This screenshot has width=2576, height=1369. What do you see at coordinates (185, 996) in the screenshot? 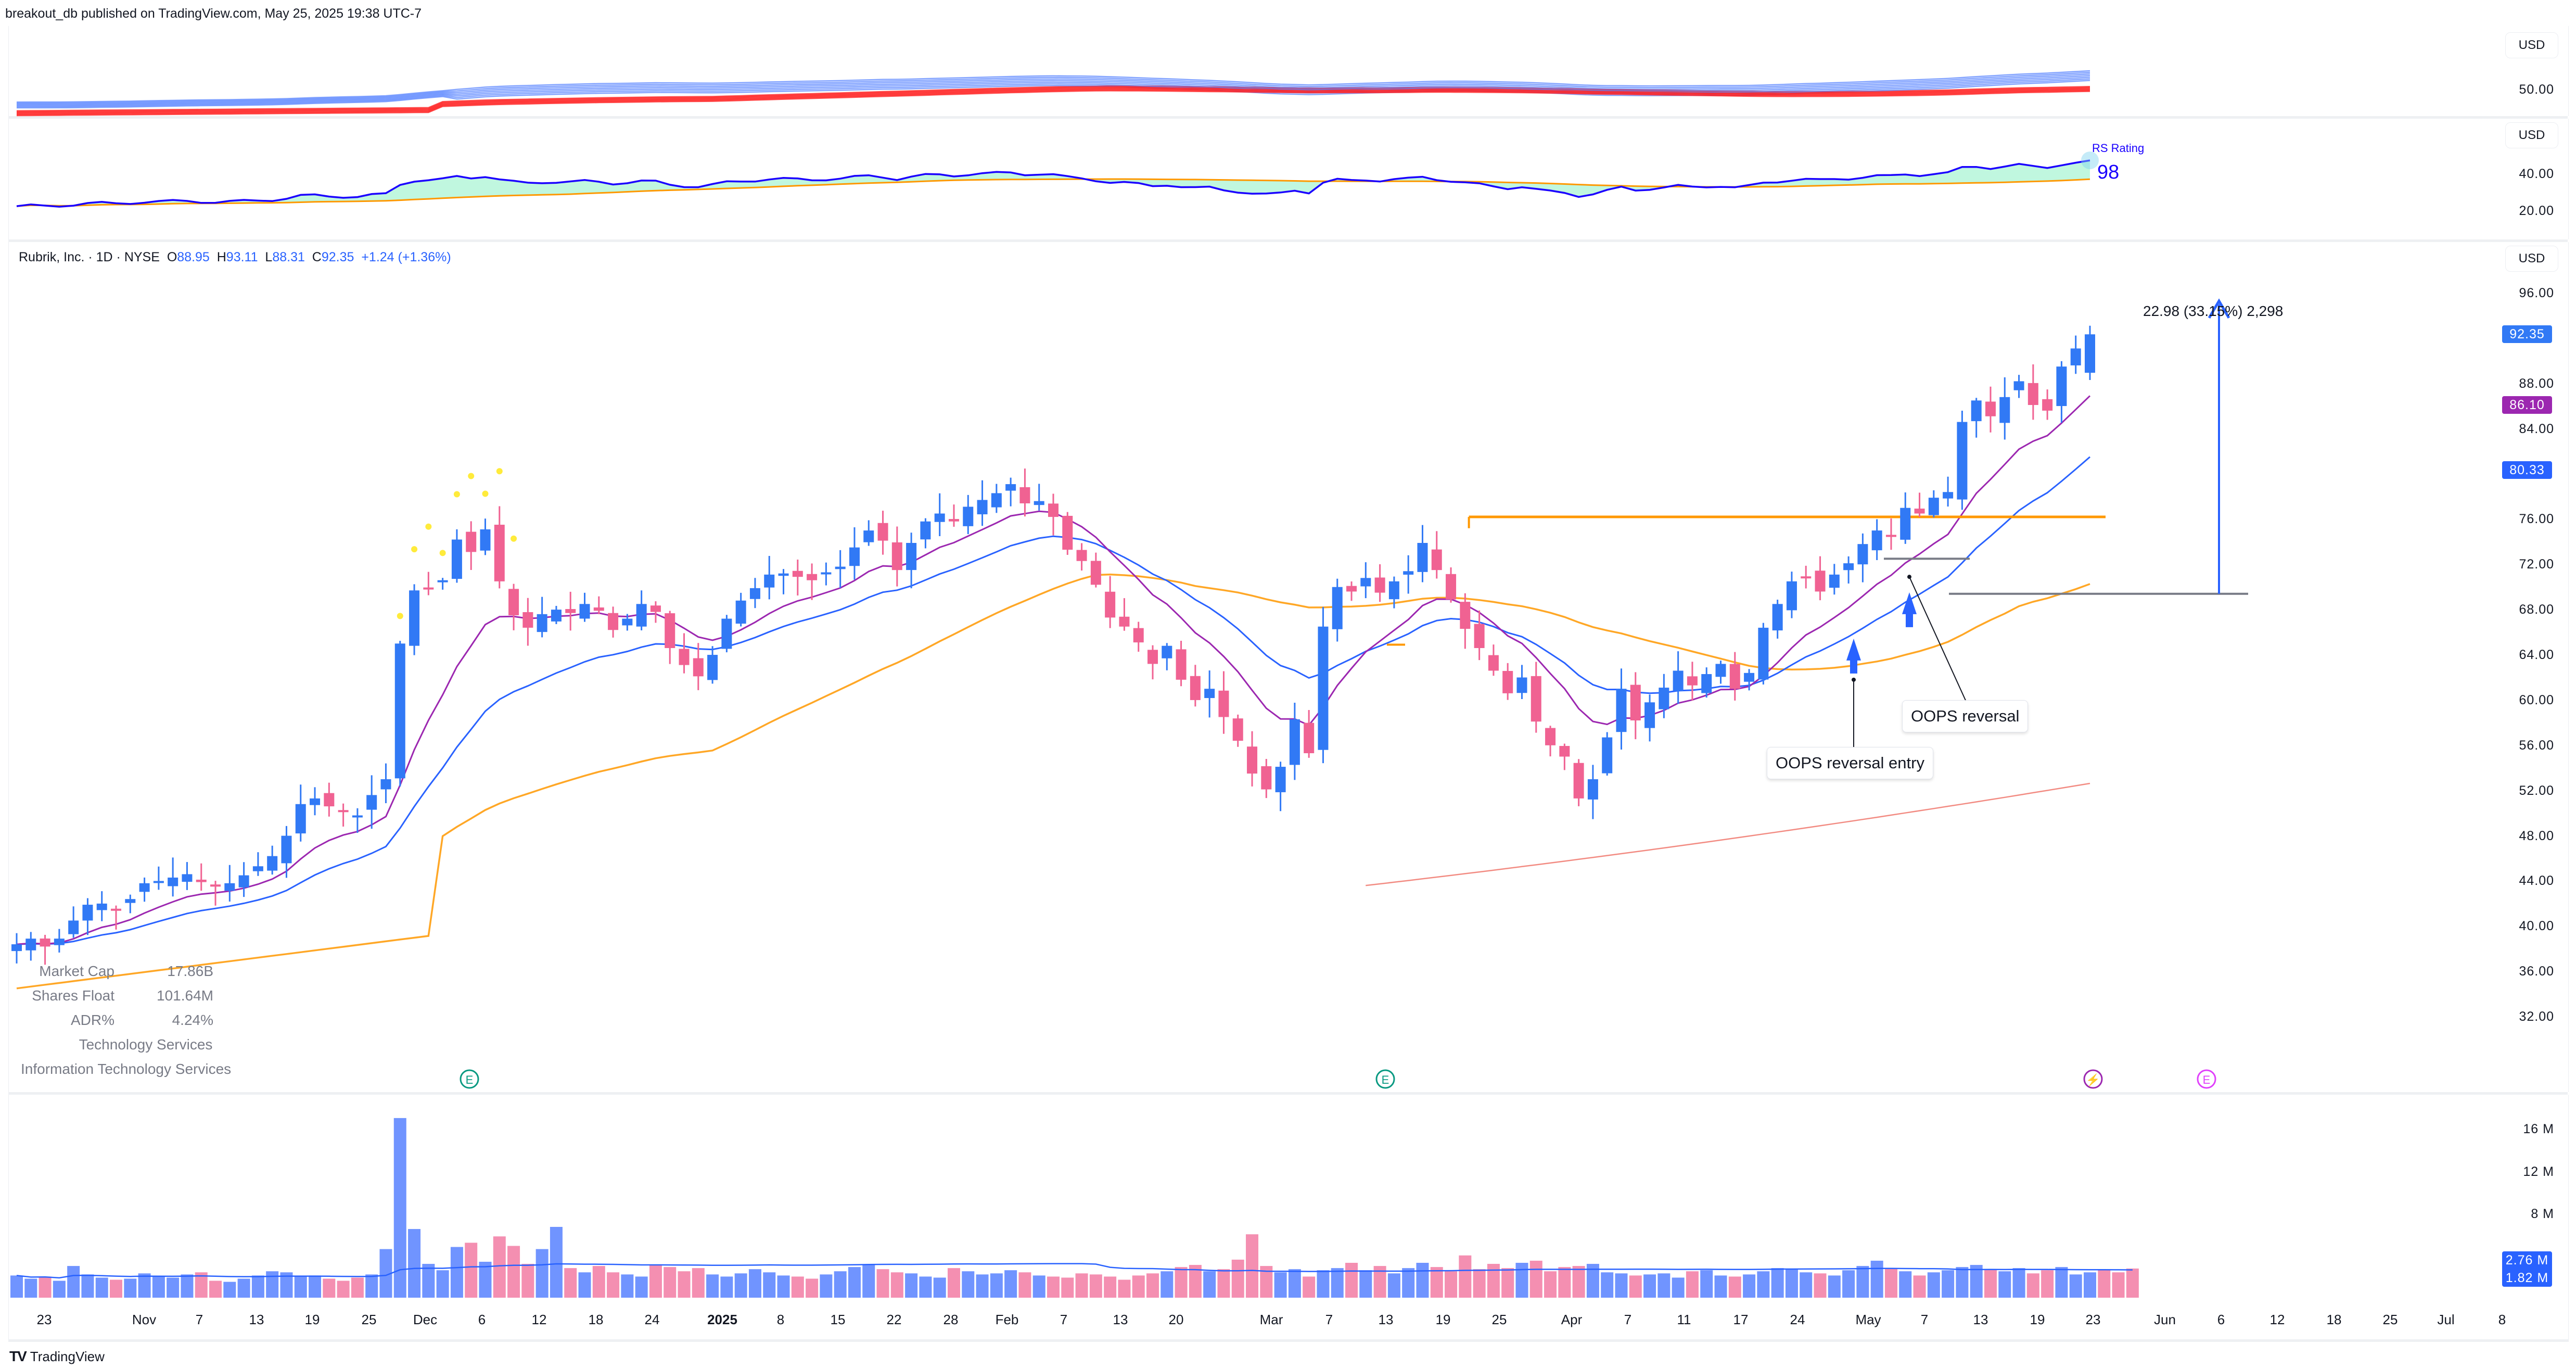
I see `fund-value: 101.64M` at bounding box center [185, 996].